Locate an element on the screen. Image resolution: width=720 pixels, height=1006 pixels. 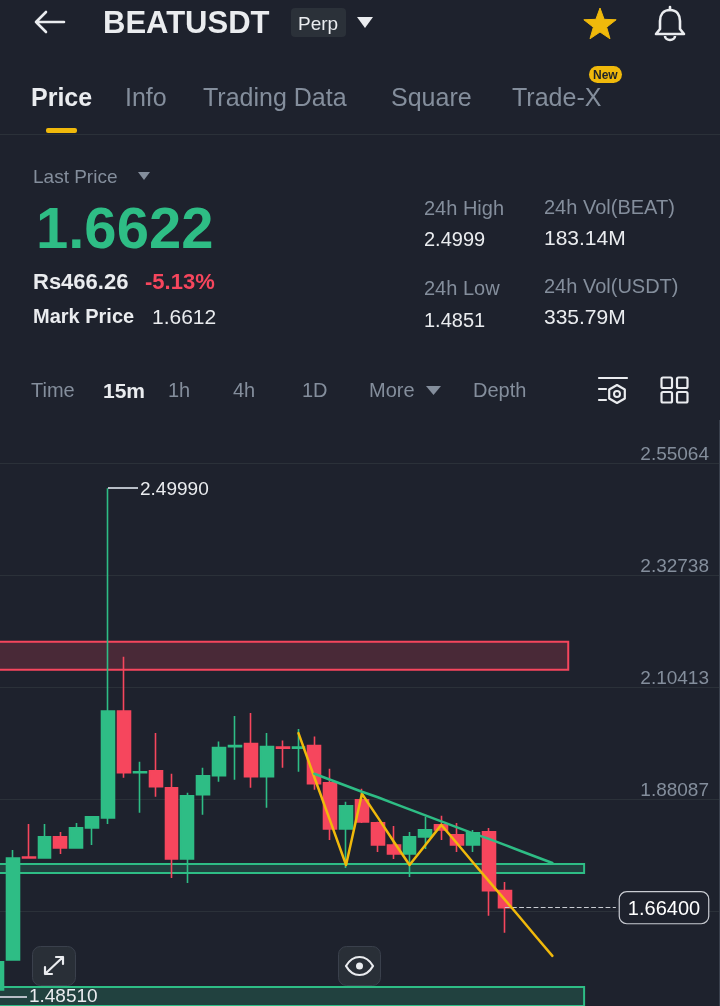
y-tick-label: 2.10413 is located at coordinates (674, 677).